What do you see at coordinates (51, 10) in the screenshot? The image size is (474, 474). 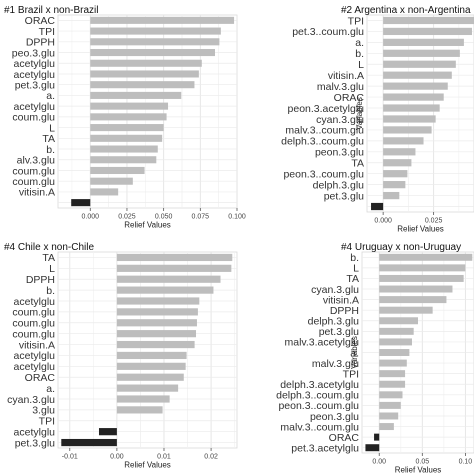 I see `panel-title: #1 Brazil x non-Brazil` at bounding box center [51, 10].